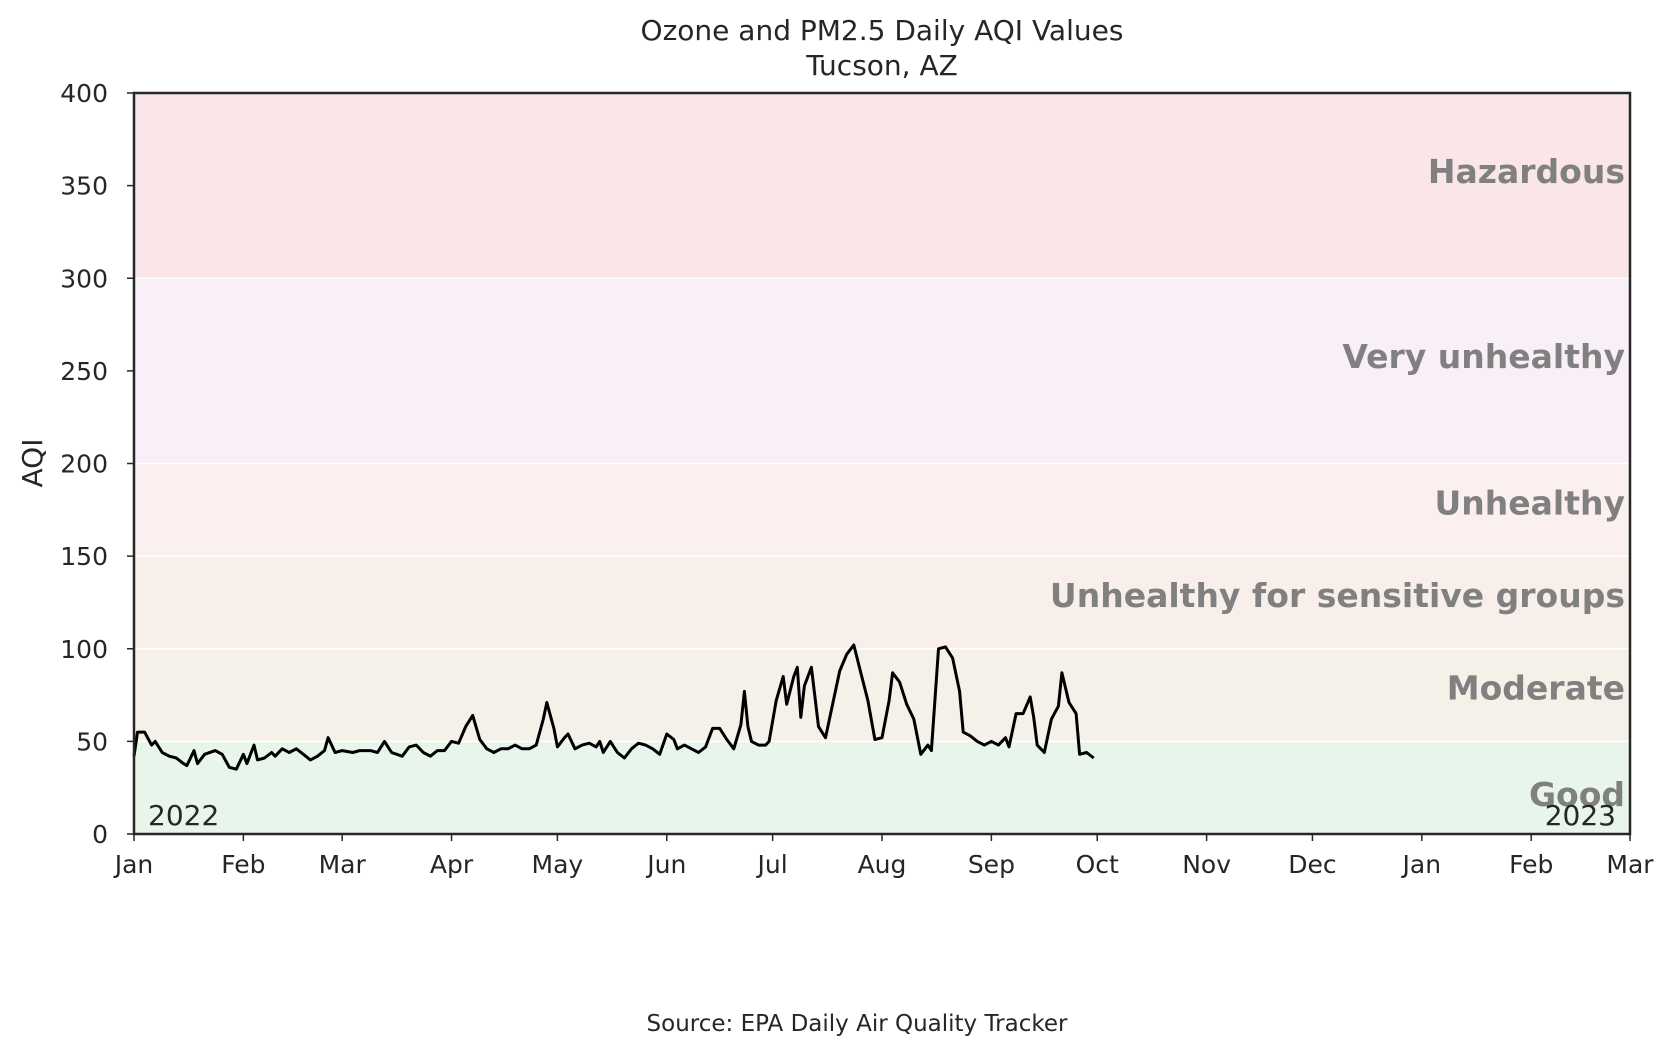 The width and height of the screenshot is (1665, 1060). I want to click on band-unhealthy, so click(882, 510).